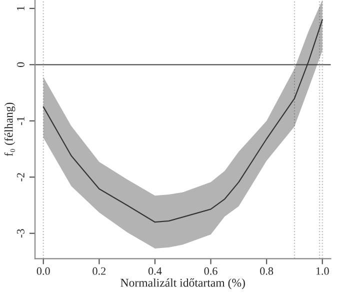 The height and width of the screenshot is (299, 350). Describe the element at coordinates (43, 271) in the screenshot. I see `x-tick-label: 0.0` at that location.